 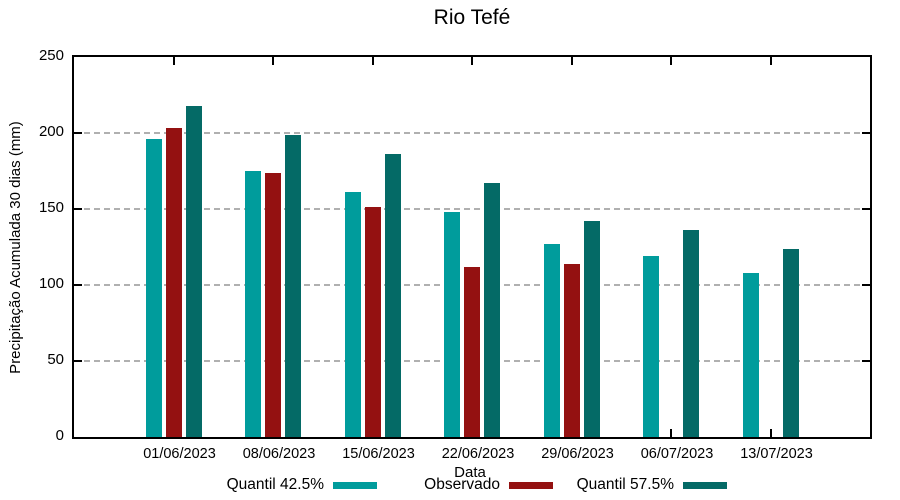 I want to click on bar-Quantil 42.5%-13/07/2023, so click(x=750, y=354).